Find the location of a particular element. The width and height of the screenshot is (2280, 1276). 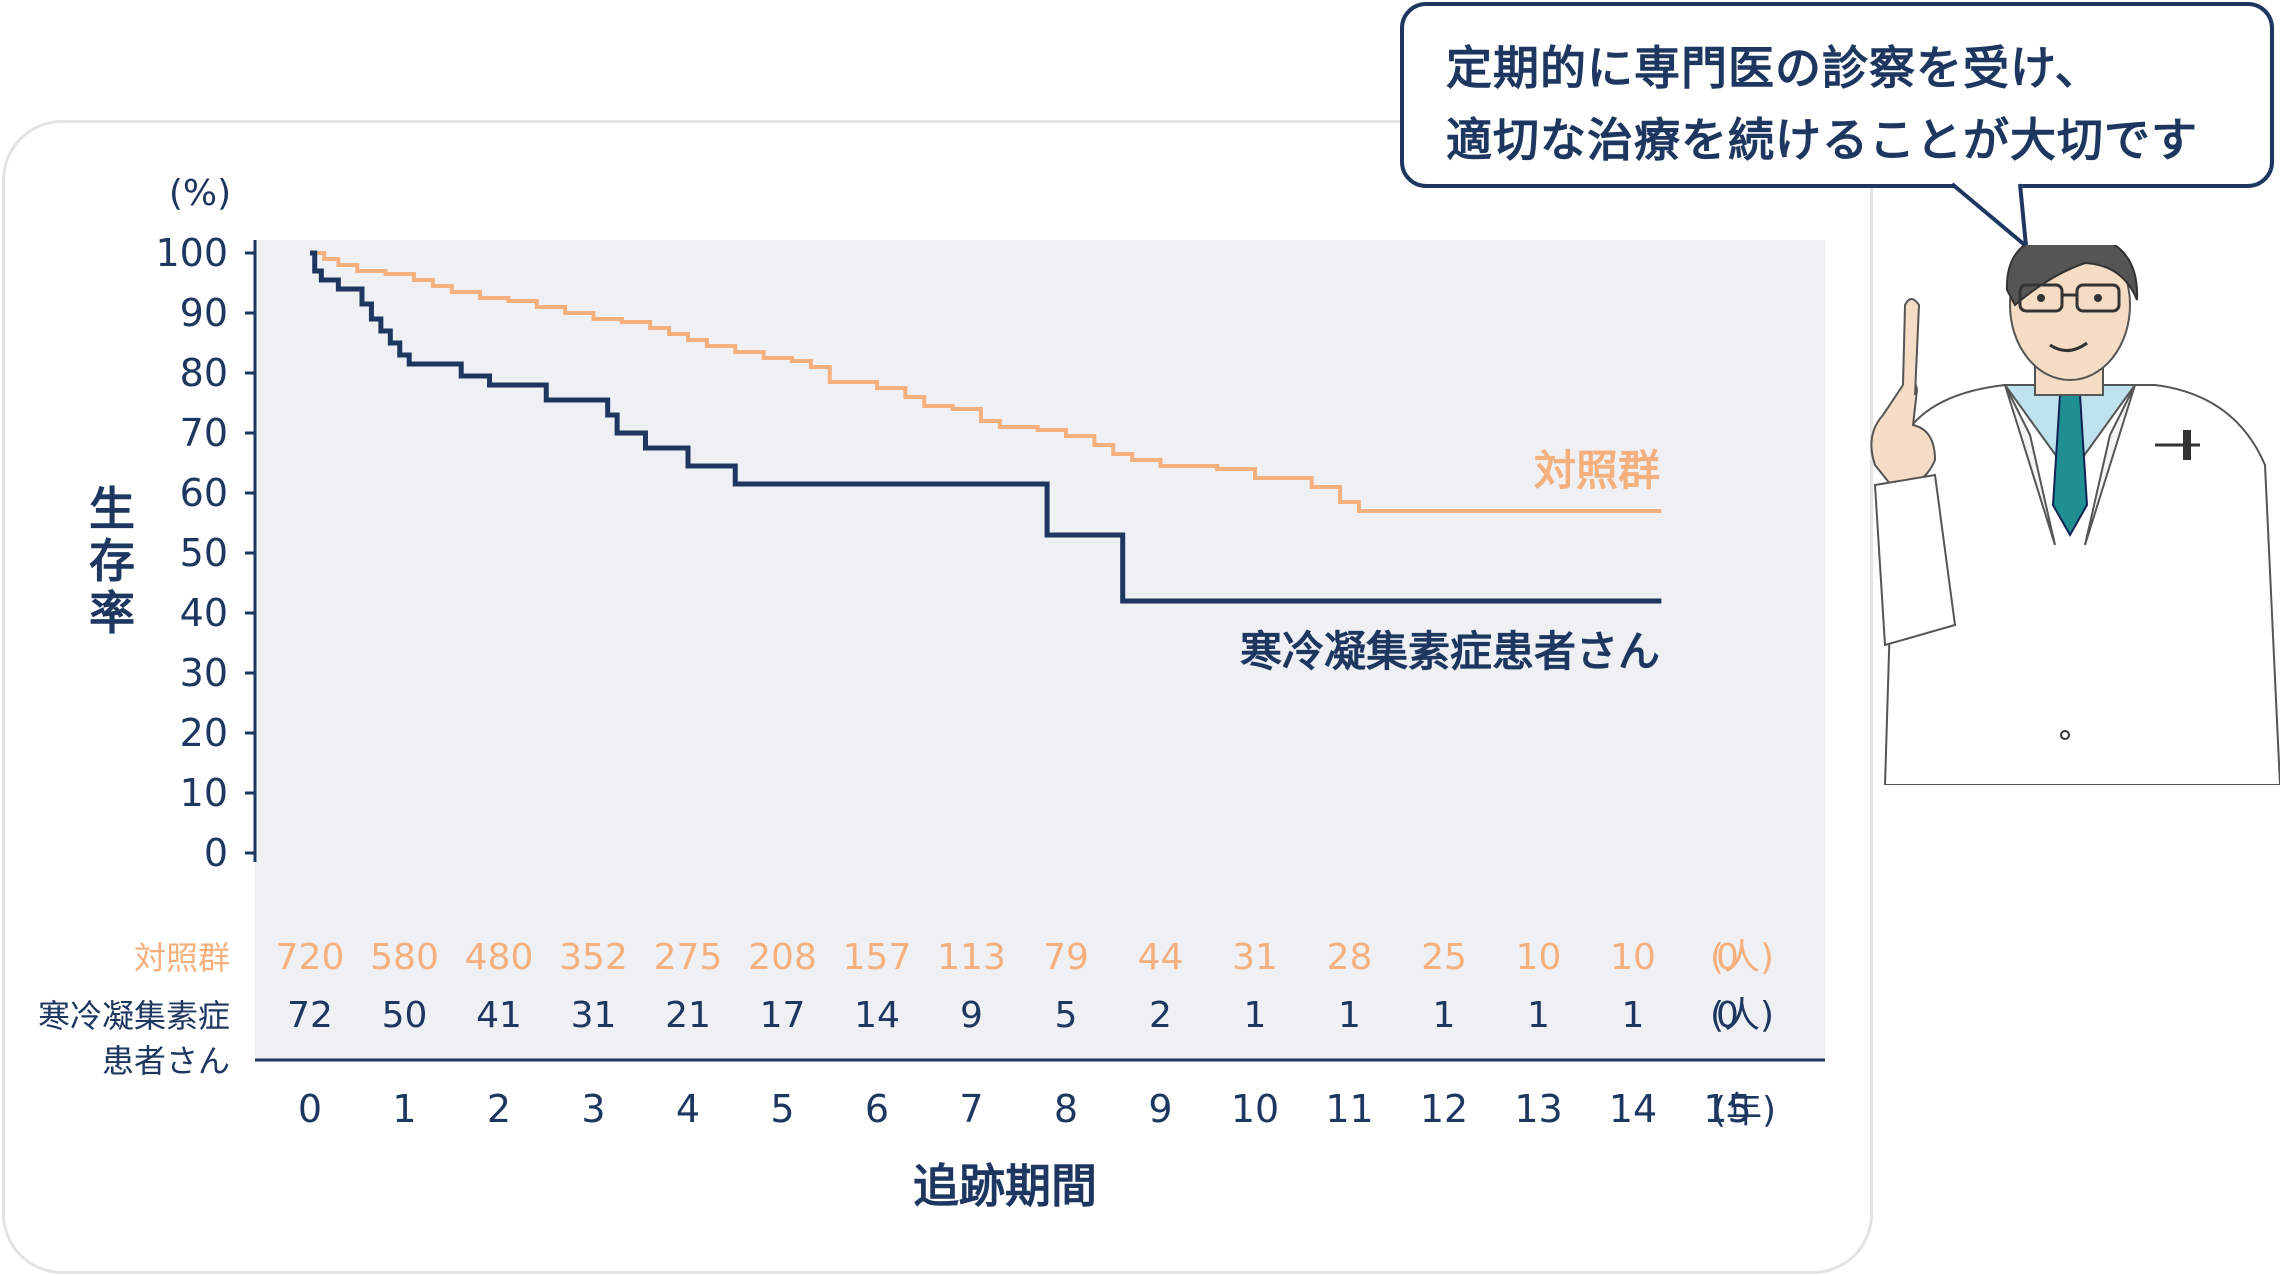

y-tick-label: 10 is located at coordinates (204, 793).